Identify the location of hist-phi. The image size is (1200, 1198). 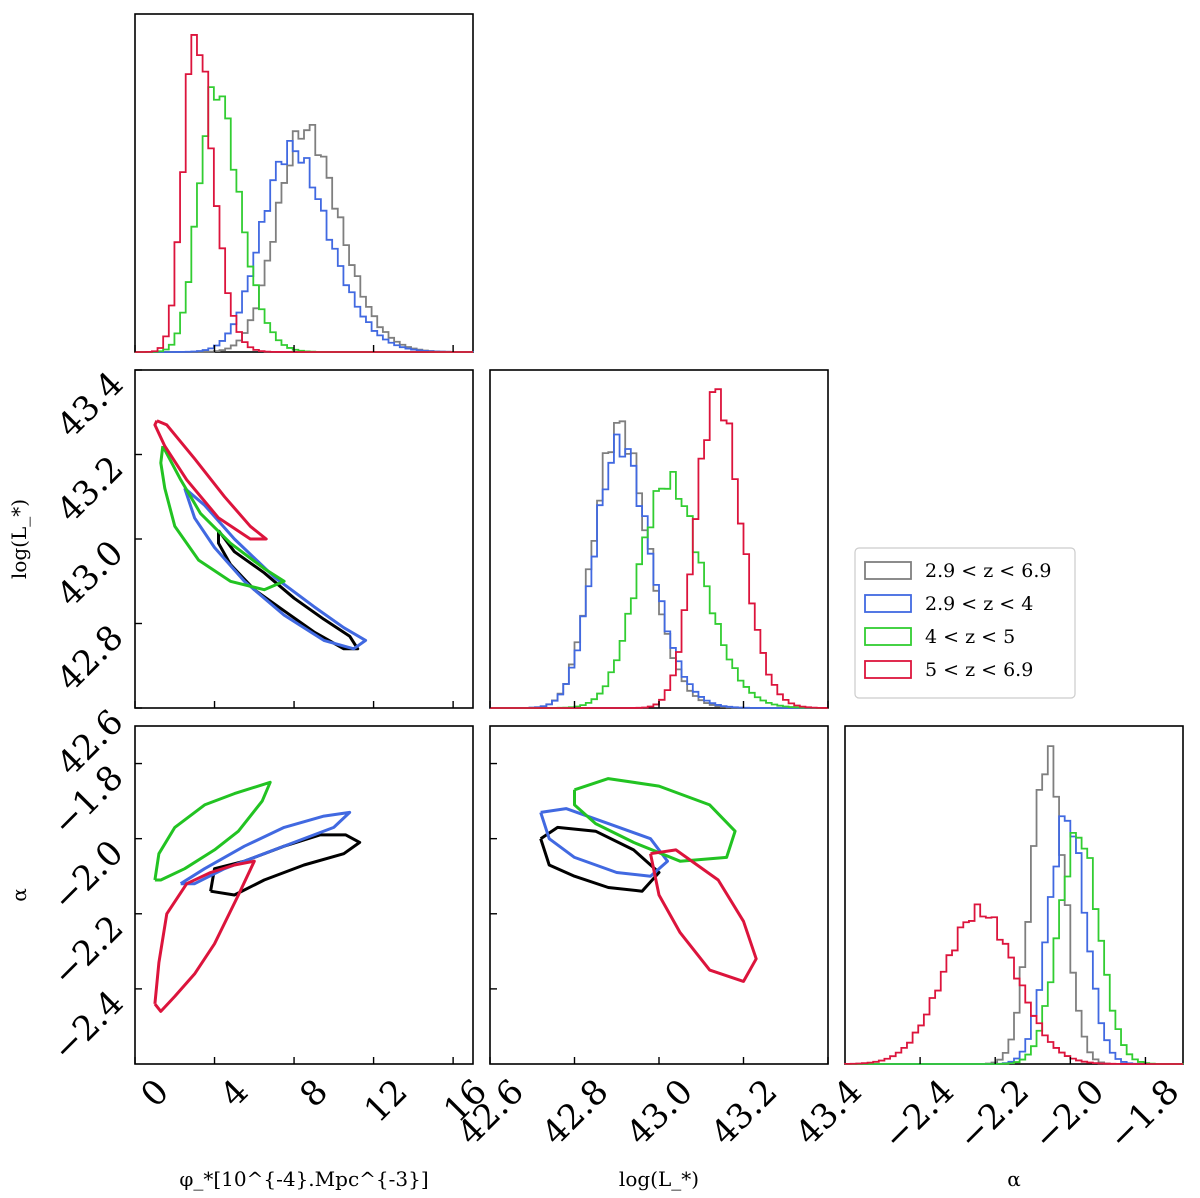
(304, 193).